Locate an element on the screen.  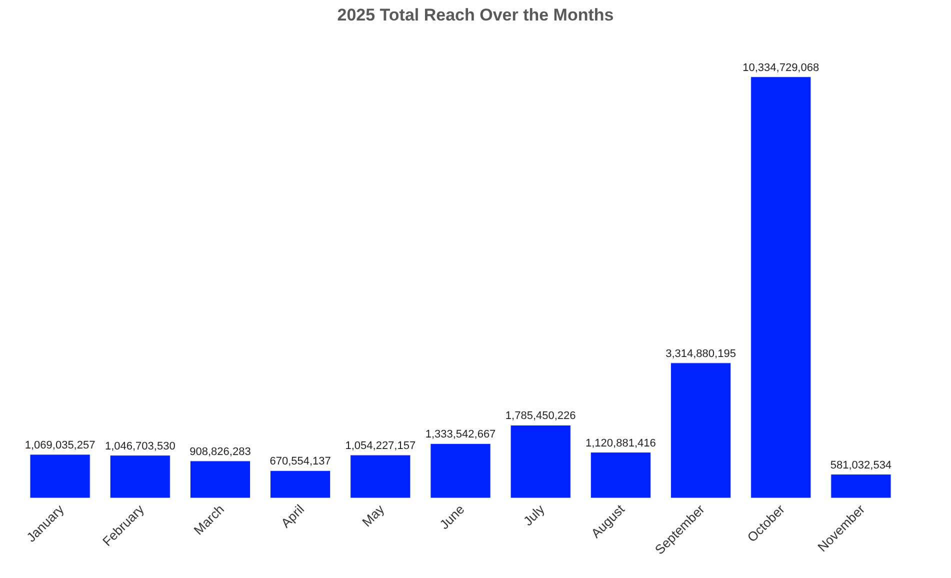
x-tick-label: May is located at coordinates (373, 515).